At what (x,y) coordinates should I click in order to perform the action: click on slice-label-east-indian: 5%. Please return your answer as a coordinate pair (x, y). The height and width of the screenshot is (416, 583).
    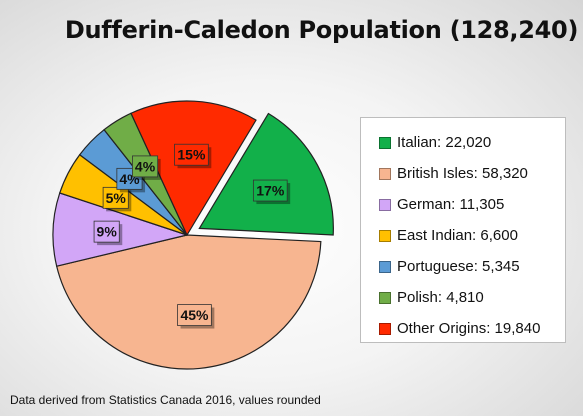
    Looking at the image, I should click on (117, 199).